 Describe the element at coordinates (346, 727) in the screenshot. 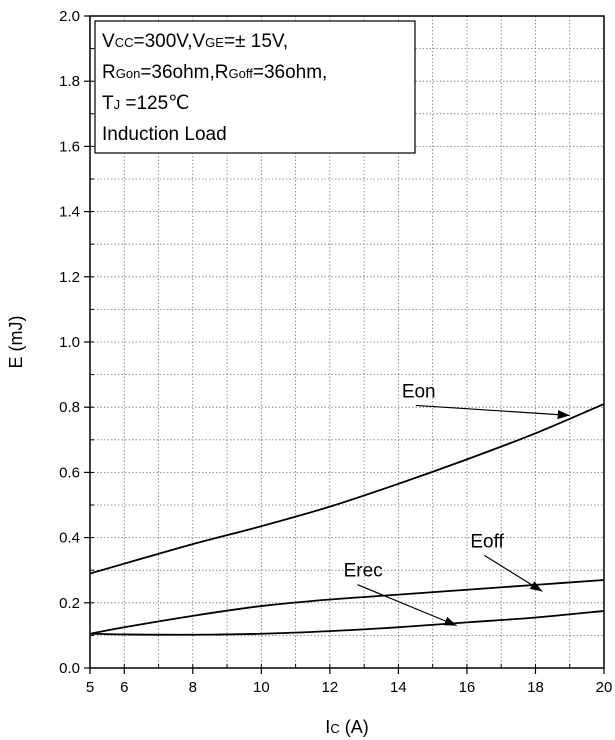

I see `x-axis-title: IC (A)` at that location.